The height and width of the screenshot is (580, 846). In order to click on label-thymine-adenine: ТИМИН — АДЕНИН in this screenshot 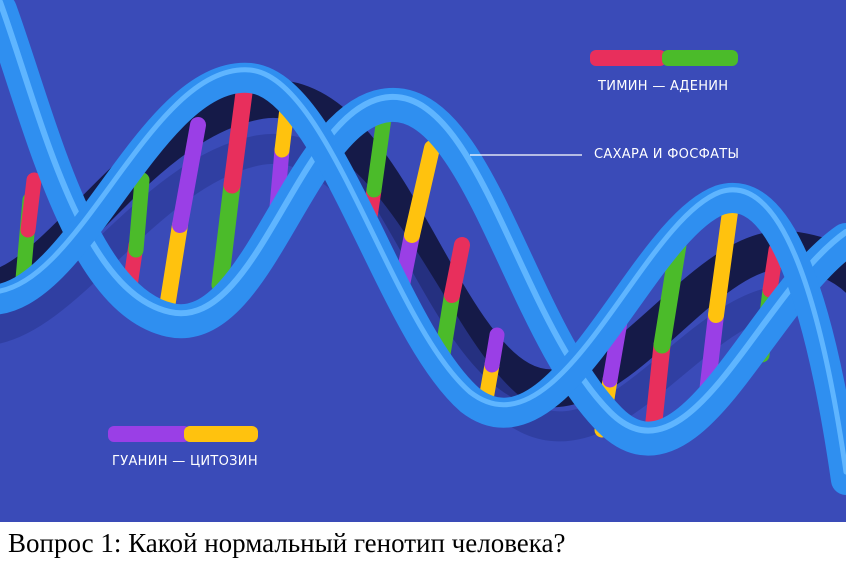, I will do `click(663, 86)`.